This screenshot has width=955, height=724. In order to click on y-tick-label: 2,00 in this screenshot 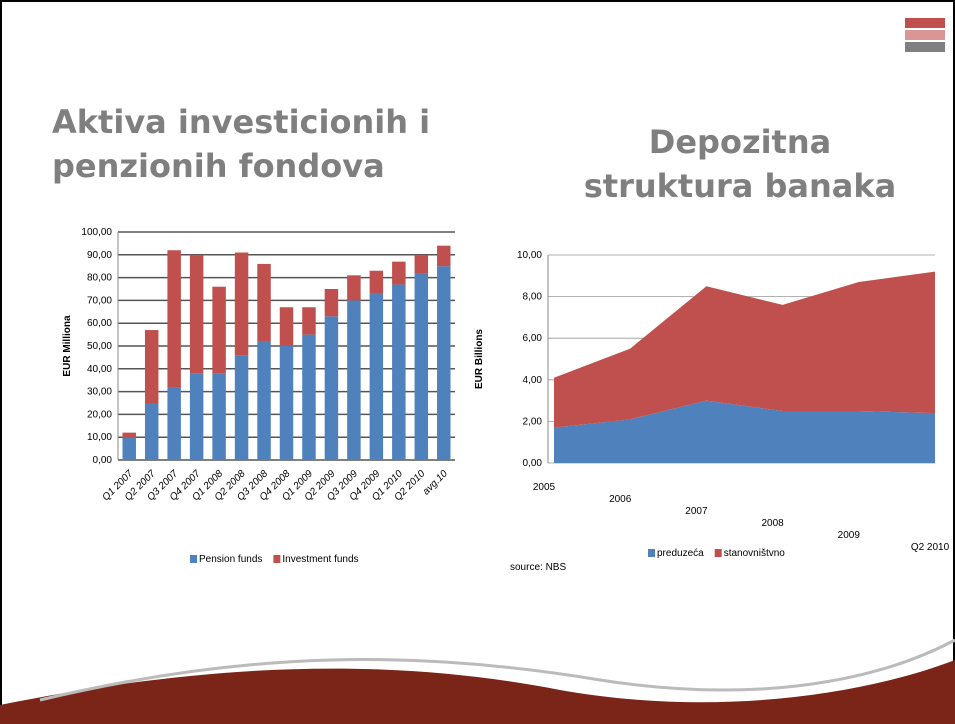, I will do `click(533, 421)`.